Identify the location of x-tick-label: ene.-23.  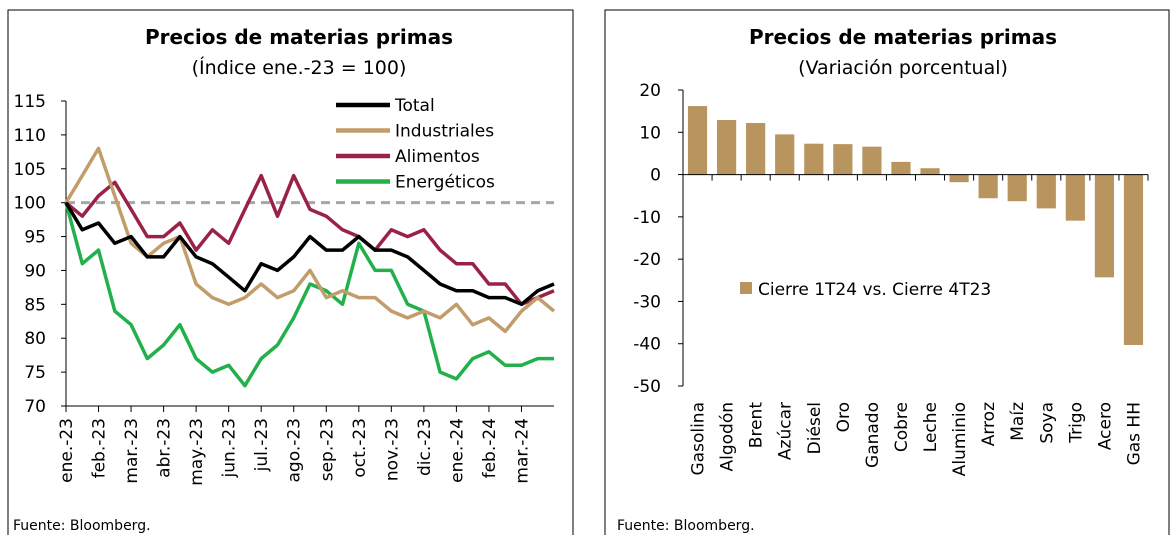
(67, 450).